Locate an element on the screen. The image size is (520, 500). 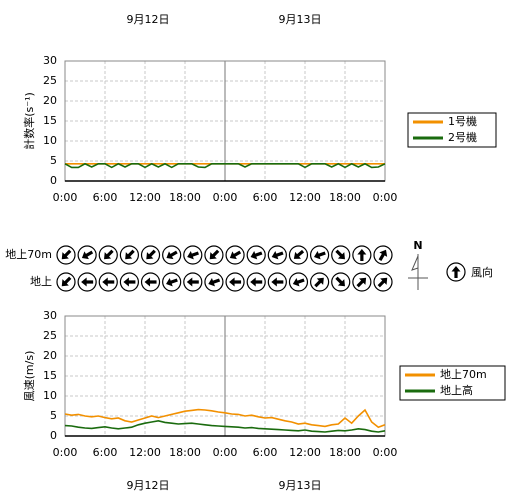
north-mark is located at coordinates (415, 263).